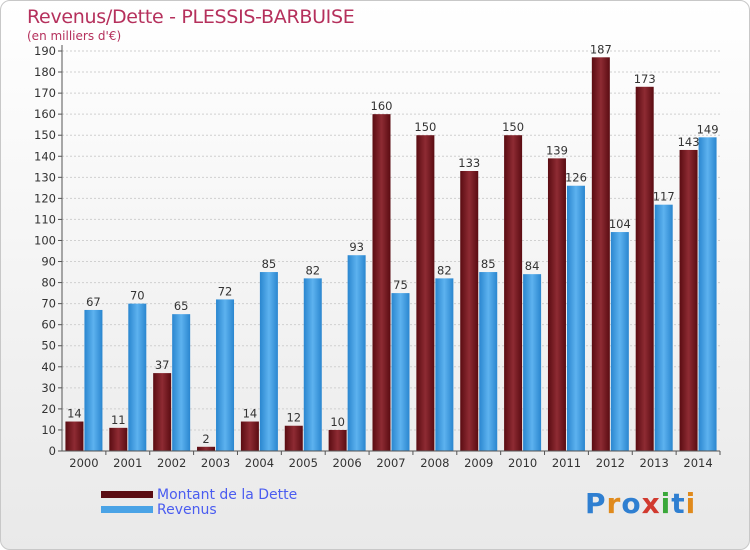 This screenshot has height=550, width=750. Describe the element at coordinates (45, 51) in the screenshot. I see `y-tick-label: 190` at that location.